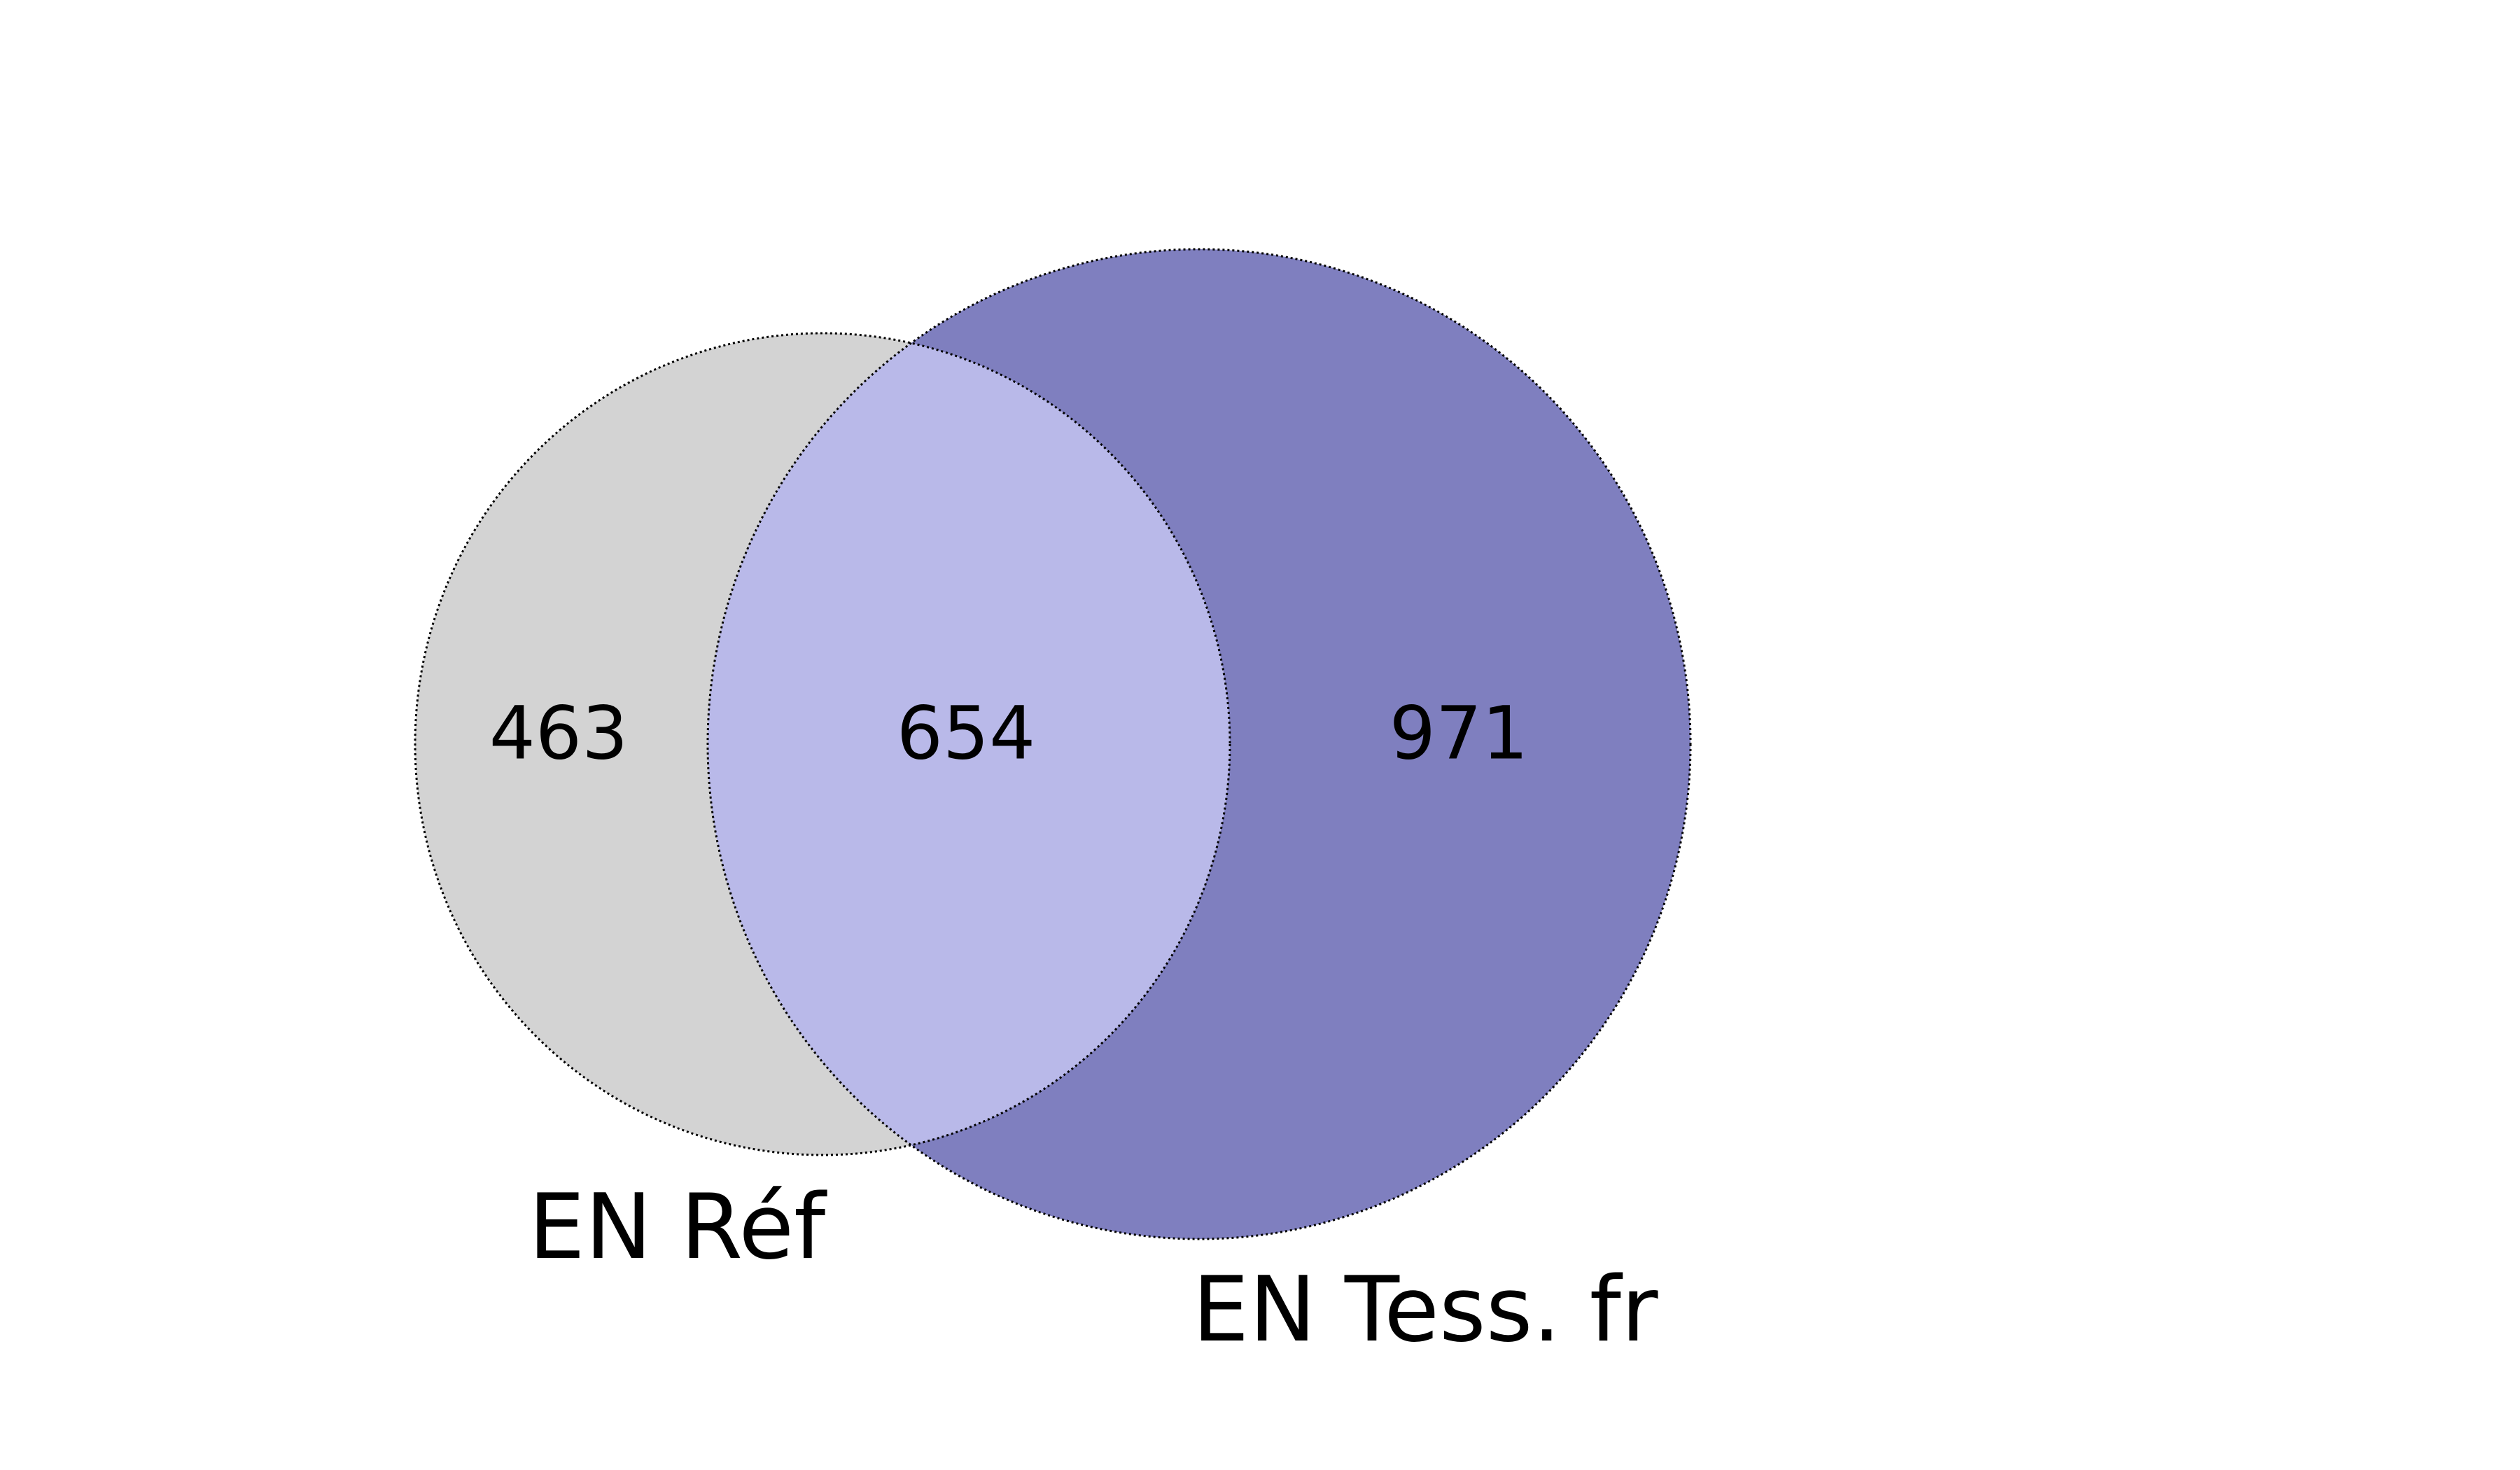 This screenshot has width=2520, height=1470. I want to click on count-tess-only: 971, so click(1459, 733).